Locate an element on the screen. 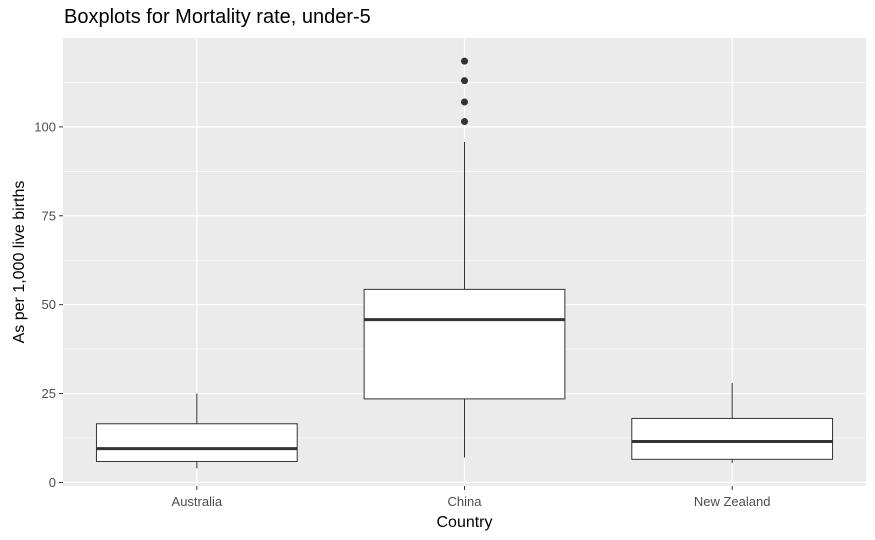  chart-title: Boxplots for Mortality rate, under-5 is located at coordinates (217, 17).